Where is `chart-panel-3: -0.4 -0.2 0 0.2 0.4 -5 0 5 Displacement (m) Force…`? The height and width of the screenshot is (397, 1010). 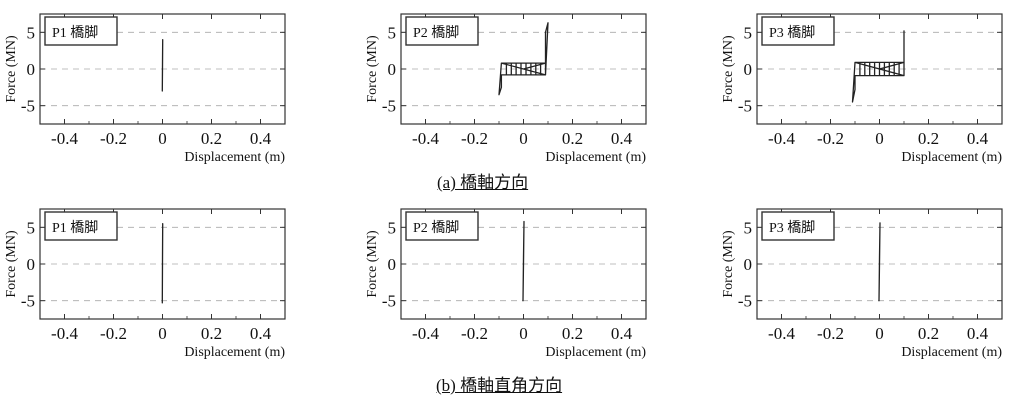
chart-panel-3: -0.4 -0.2 0 0.2 0.4 -5 0 5 Displacement (m) Force… is located at coordinates (862, 89).